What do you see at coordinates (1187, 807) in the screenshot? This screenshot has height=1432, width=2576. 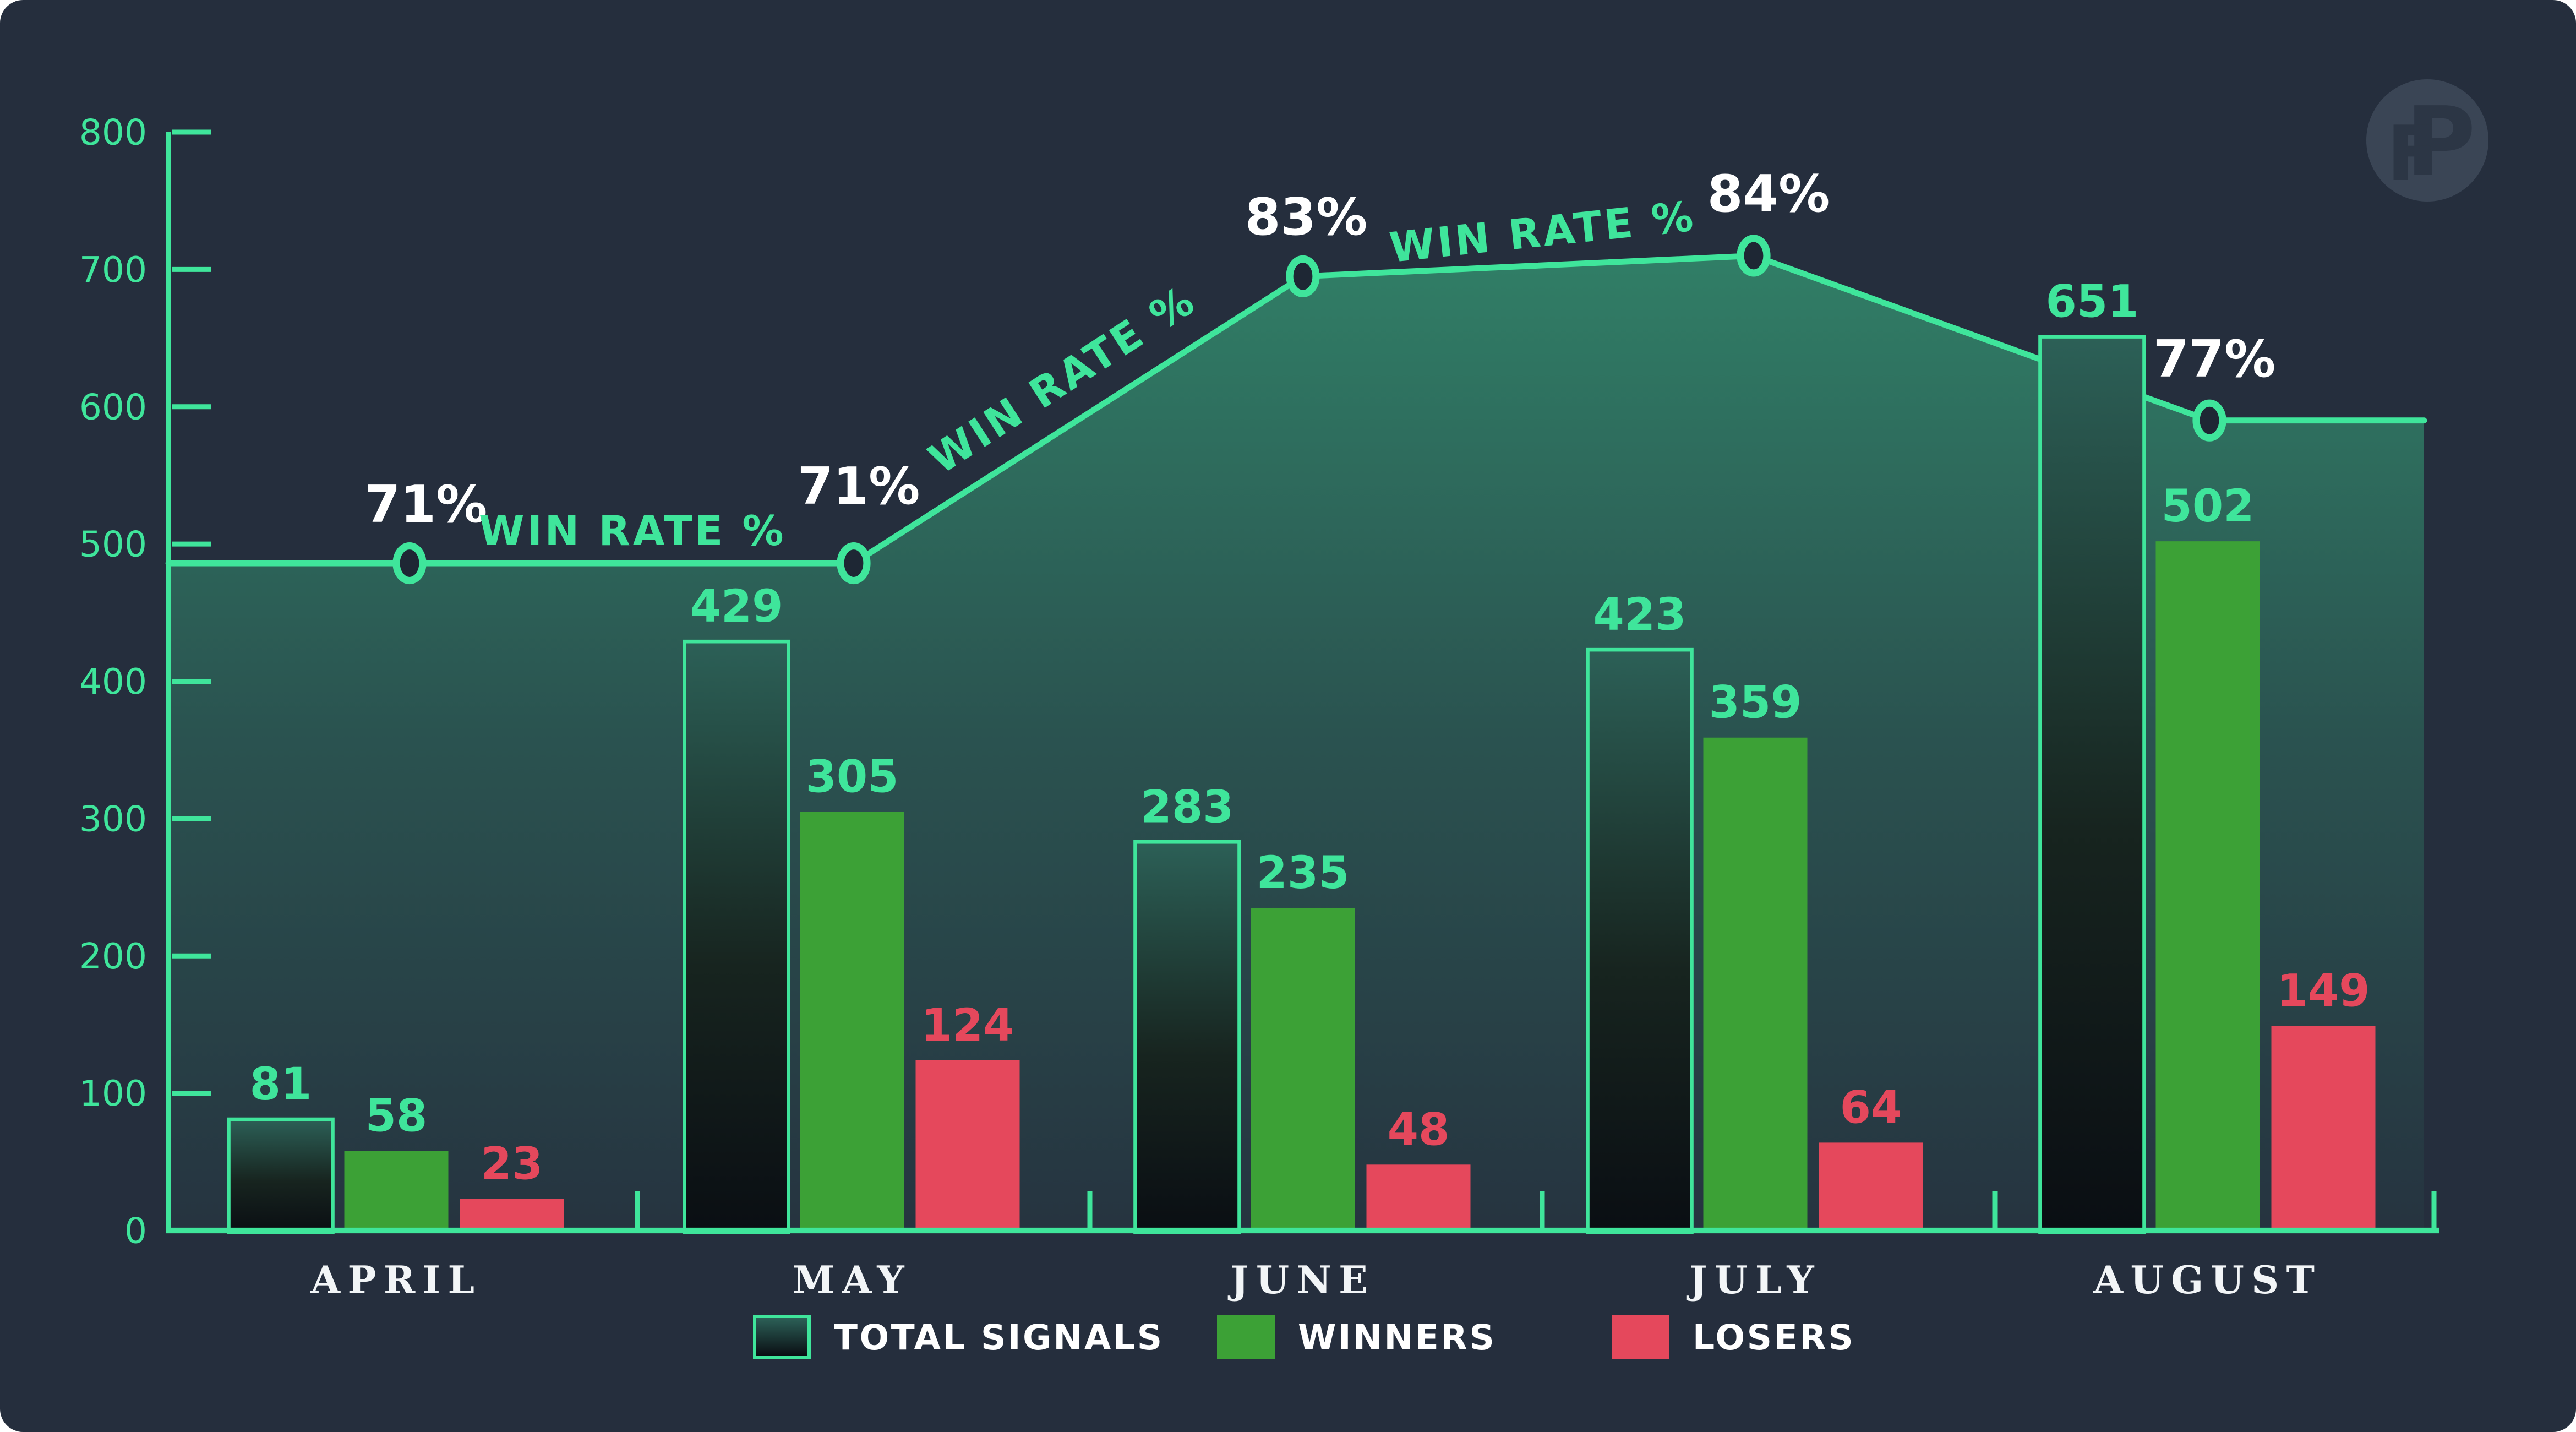 I see `total-signals-value-label-june: 283` at bounding box center [1187, 807].